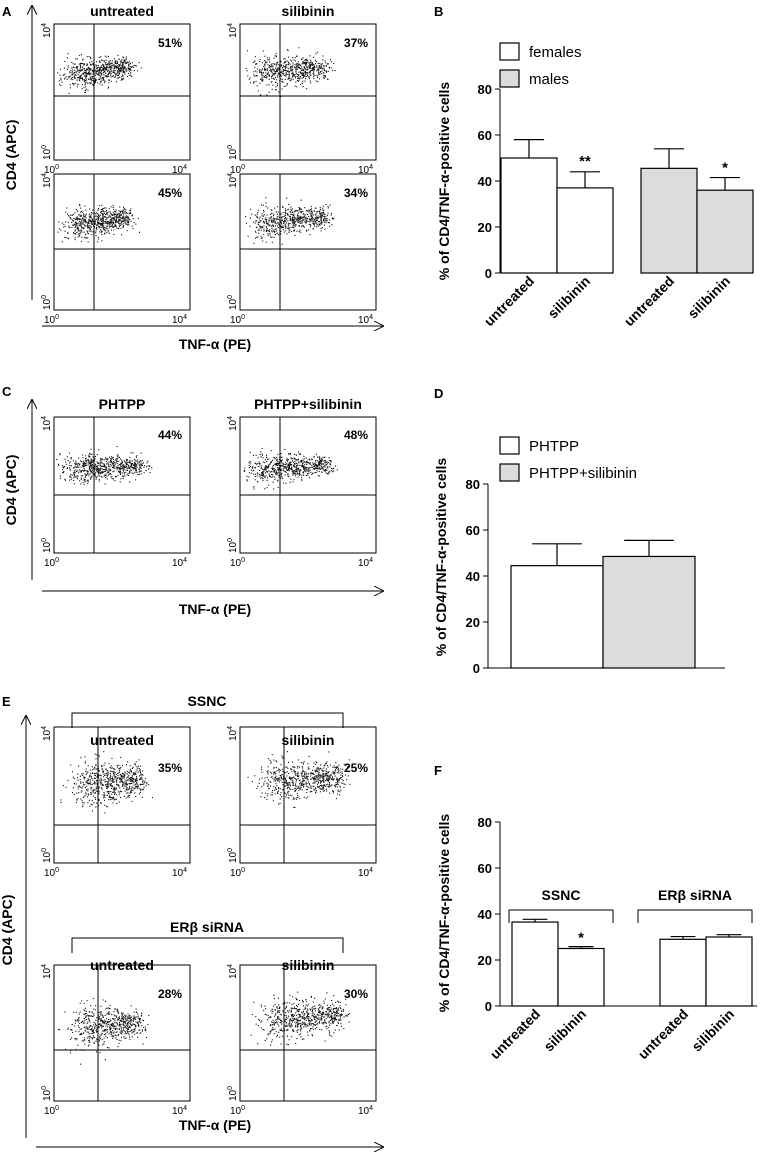  Describe the element at coordinates (438, 770) in the screenshot. I see `panel-label-f: F` at that location.